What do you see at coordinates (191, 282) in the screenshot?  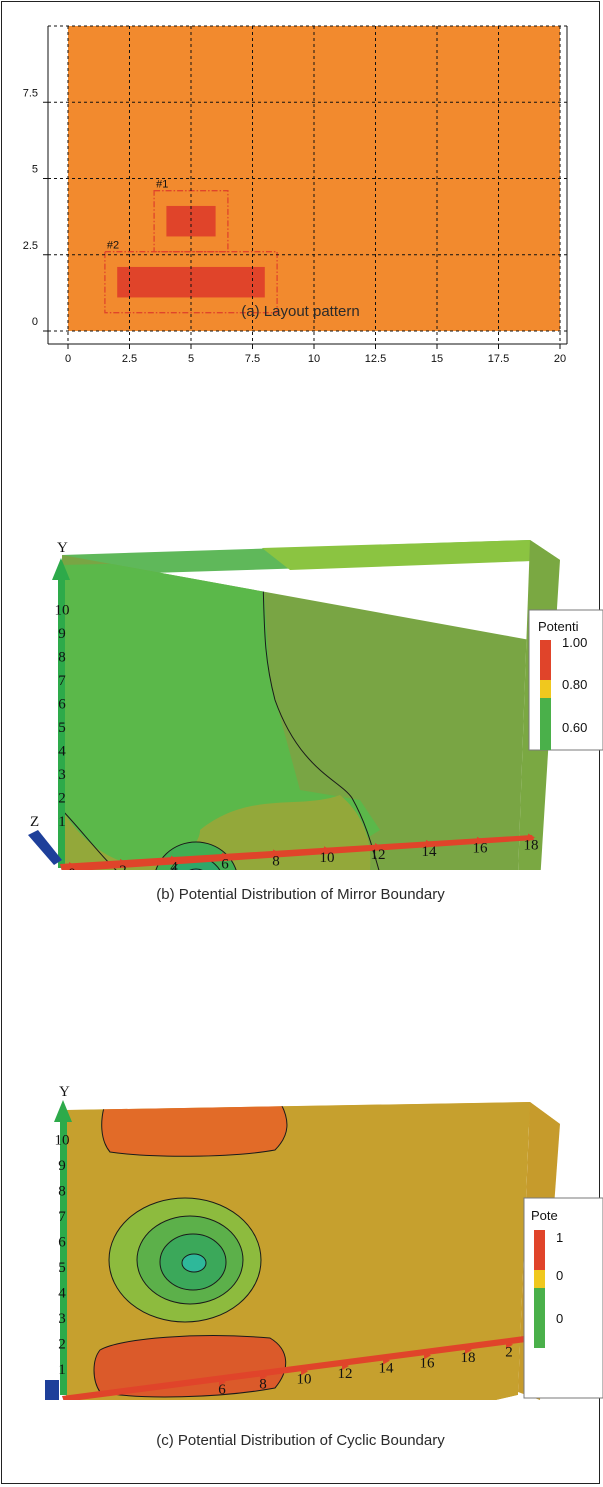 I see `feature-margin-outline` at bounding box center [191, 282].